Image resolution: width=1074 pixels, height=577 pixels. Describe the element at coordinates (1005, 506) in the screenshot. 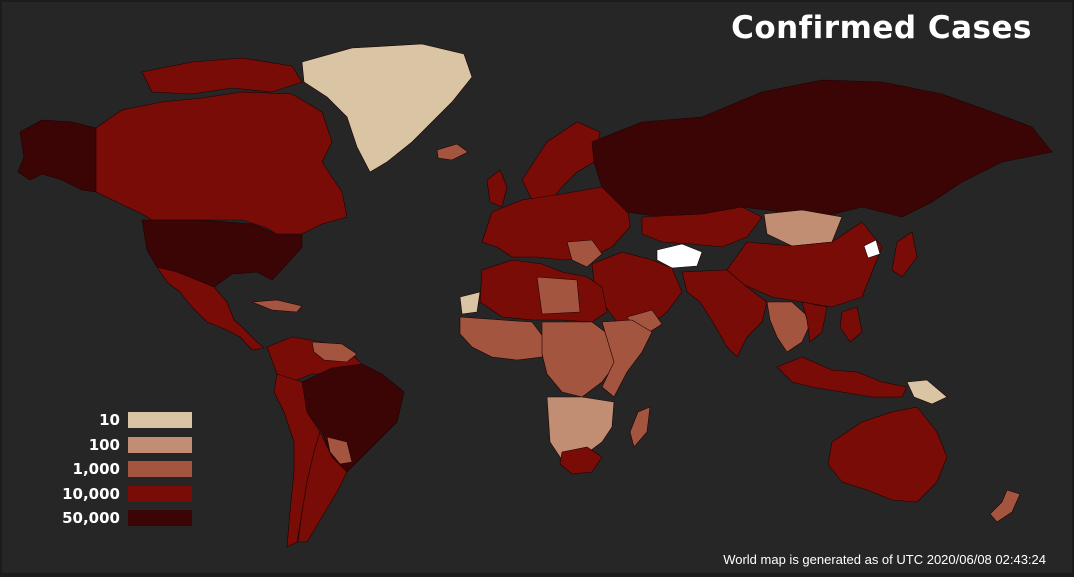

I see `region-new-zealand` at that location.